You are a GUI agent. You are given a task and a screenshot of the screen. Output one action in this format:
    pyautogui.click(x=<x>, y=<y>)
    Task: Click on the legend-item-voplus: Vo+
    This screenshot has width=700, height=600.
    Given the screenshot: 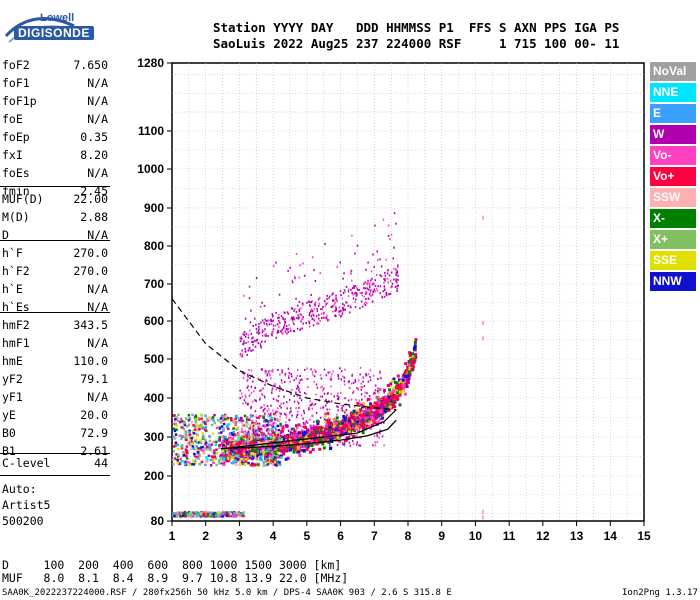 What is the action you would take?
    pyautogui.click(x=673, y=176)
    